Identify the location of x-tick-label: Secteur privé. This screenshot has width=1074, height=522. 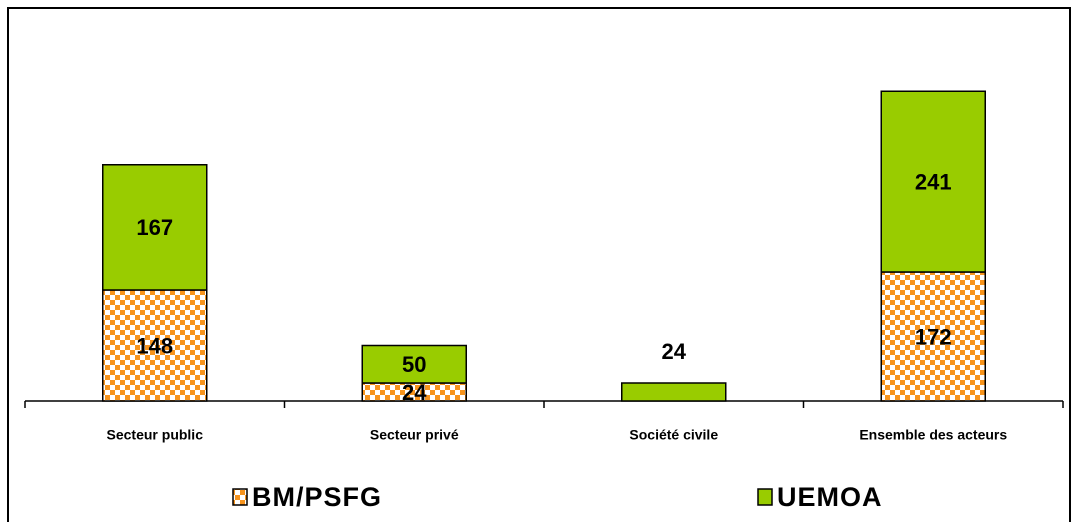
(414, 435).